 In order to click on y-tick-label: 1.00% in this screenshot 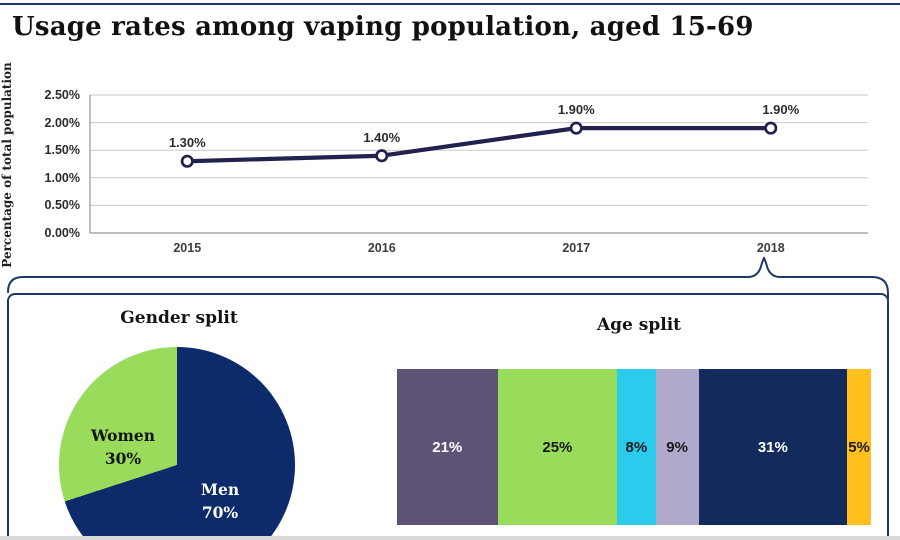, I will do `click(62, 177)`.